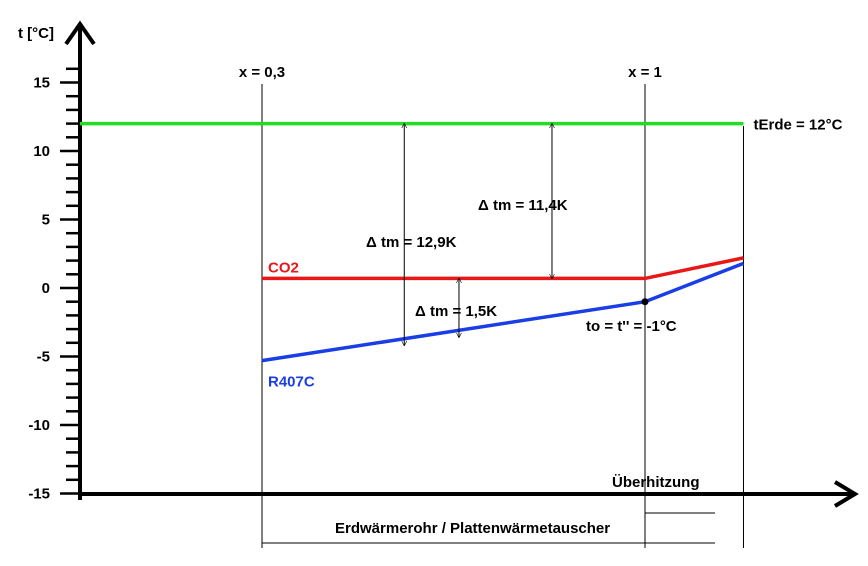  What do you see at coordinates (411, 242) in the screenshot?
I see `dtm-r407c-label: Δ tm = 12,9K` at bounding box center [411, 242].